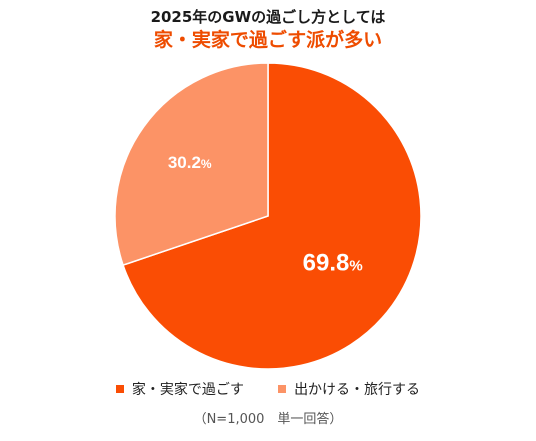 This screenshot has width=536, height=441. Describe the element at coordinates (188, 390) in the screenshot. I see `legend-label-home: 家・実家で過ごす` at that location.